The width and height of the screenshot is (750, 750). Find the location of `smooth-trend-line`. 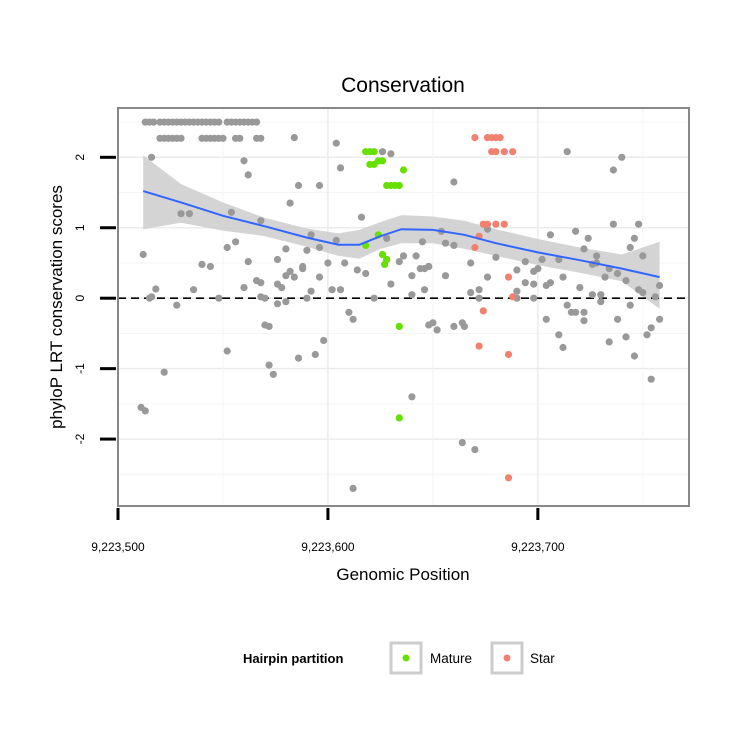

smooth-trend-line is located at coordinates (401, 234).